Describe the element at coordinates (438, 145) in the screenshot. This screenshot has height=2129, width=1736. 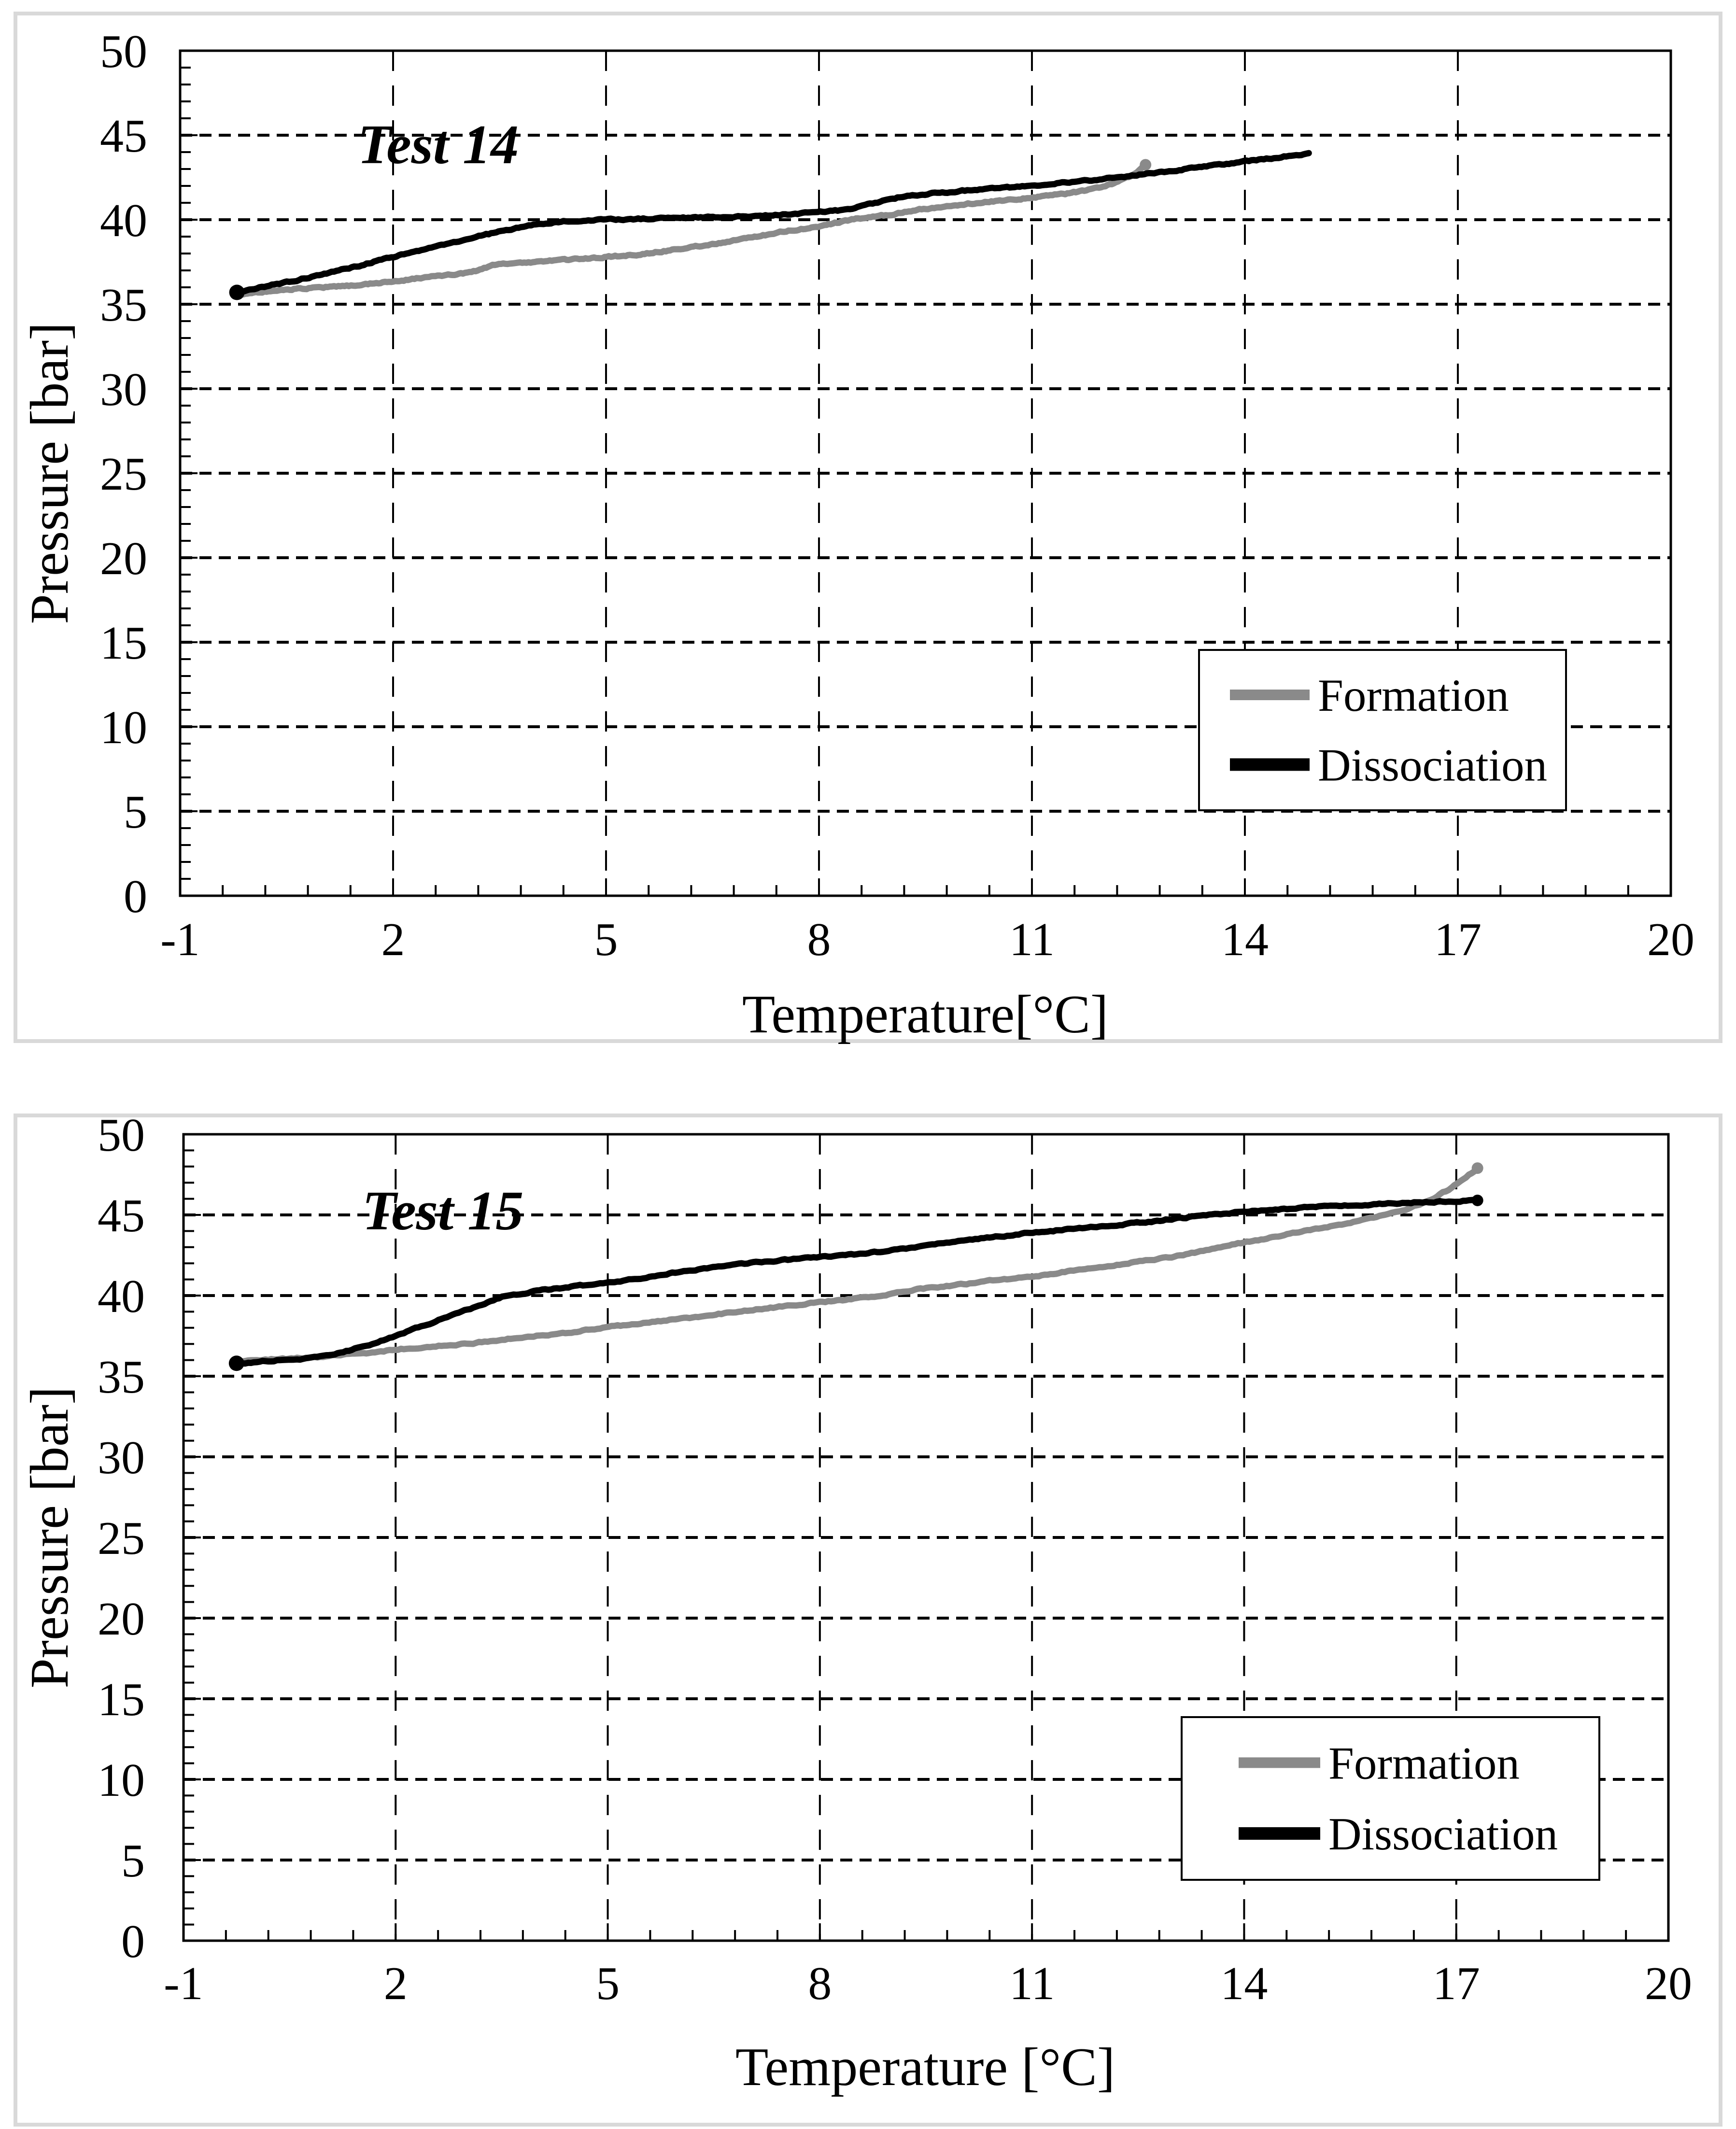
I see `chart-title: Test 14` at that location.